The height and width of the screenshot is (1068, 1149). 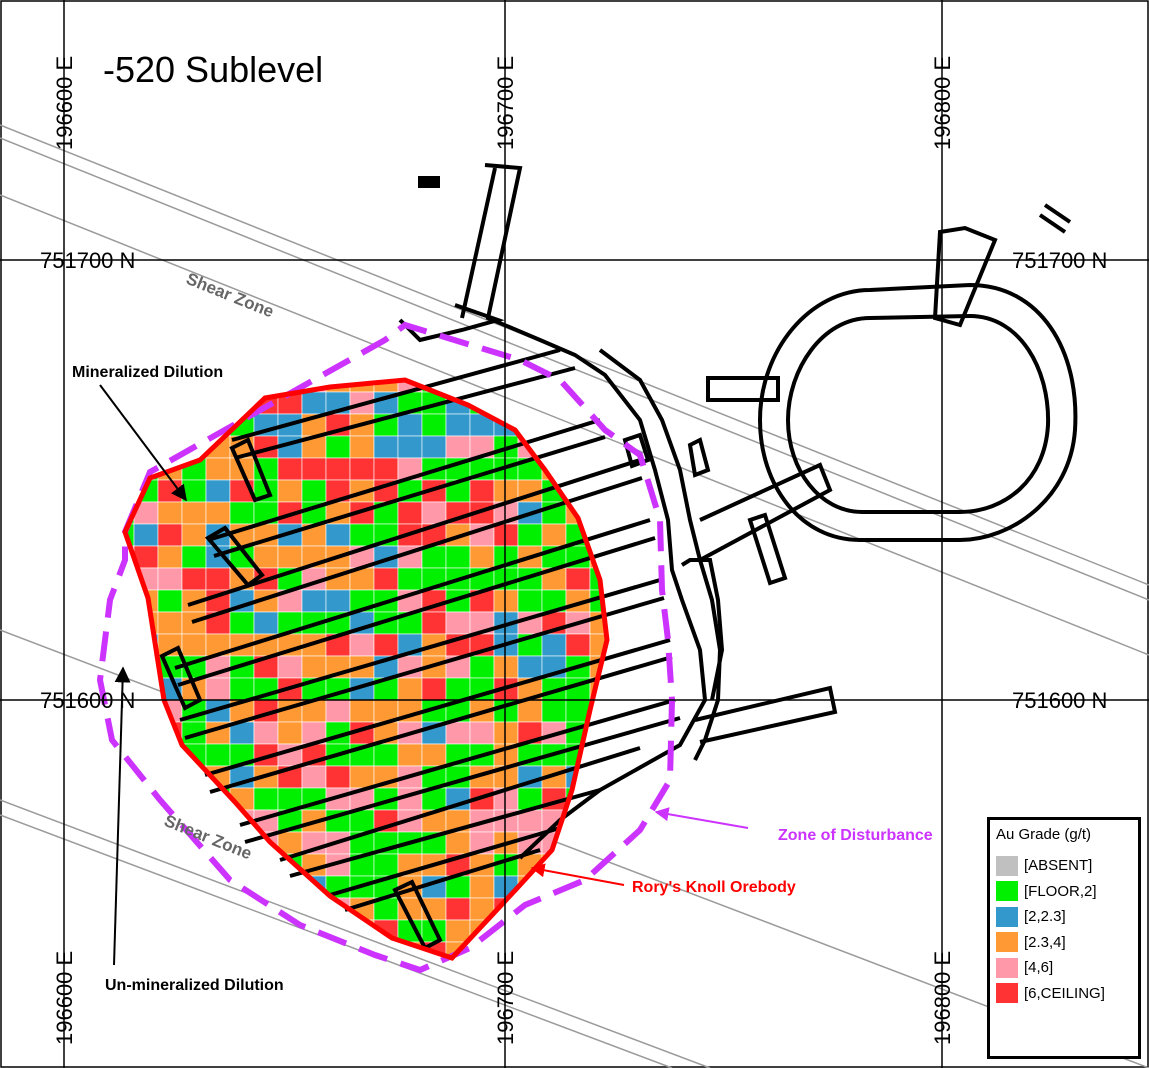 What do you see at coordinates (64, 998) in the screenshot?
I see `easting-label-bottom-1: 196600 E` at bounding box center [64, 998].